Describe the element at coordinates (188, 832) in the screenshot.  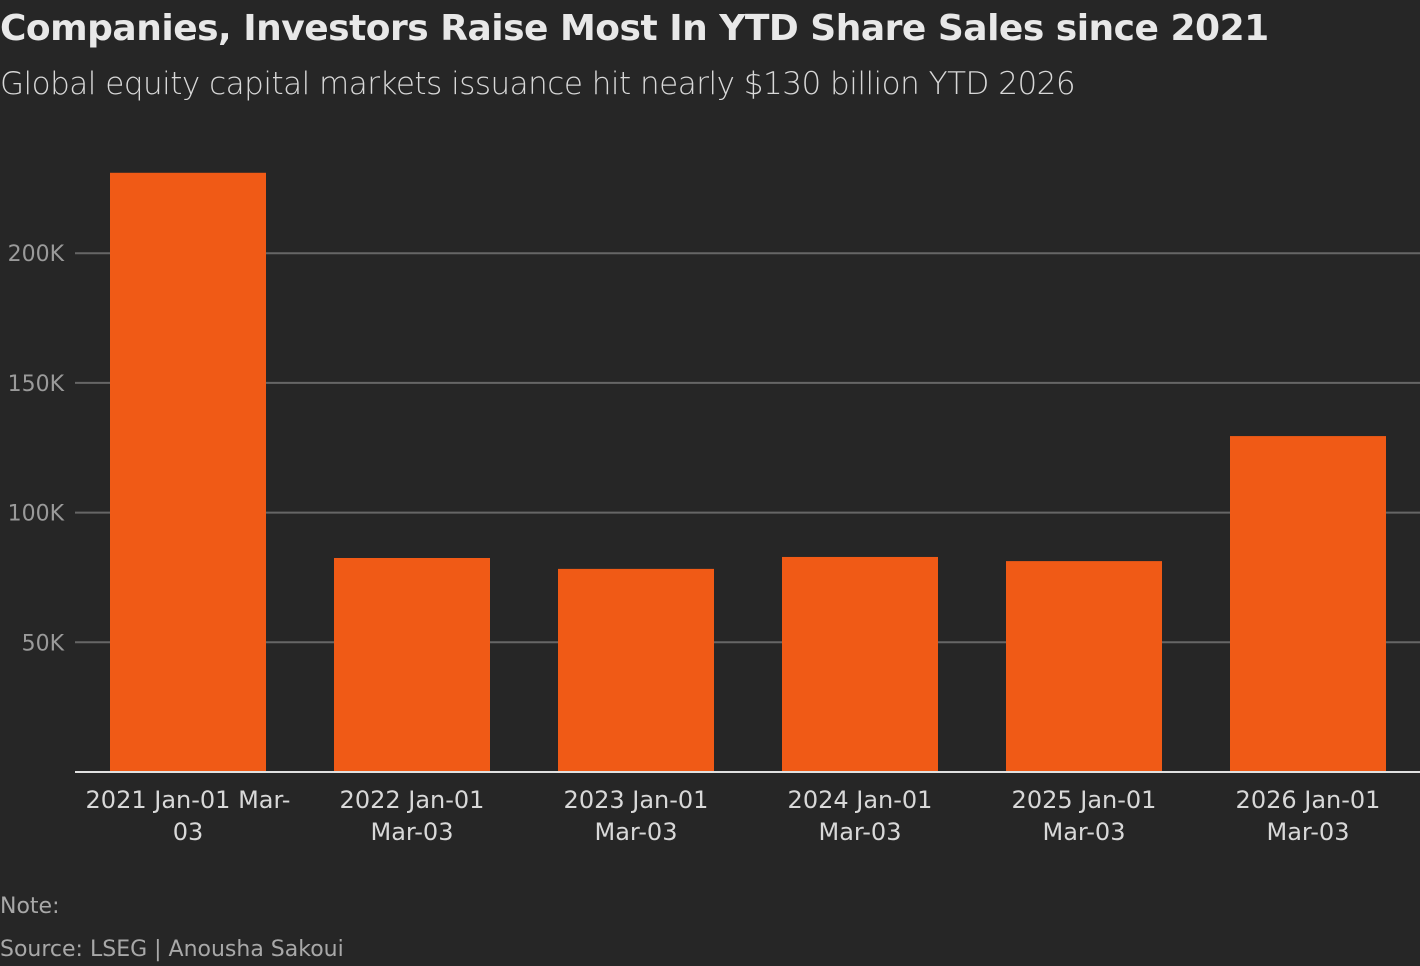
I see `x-tick-label: 03` at that location.